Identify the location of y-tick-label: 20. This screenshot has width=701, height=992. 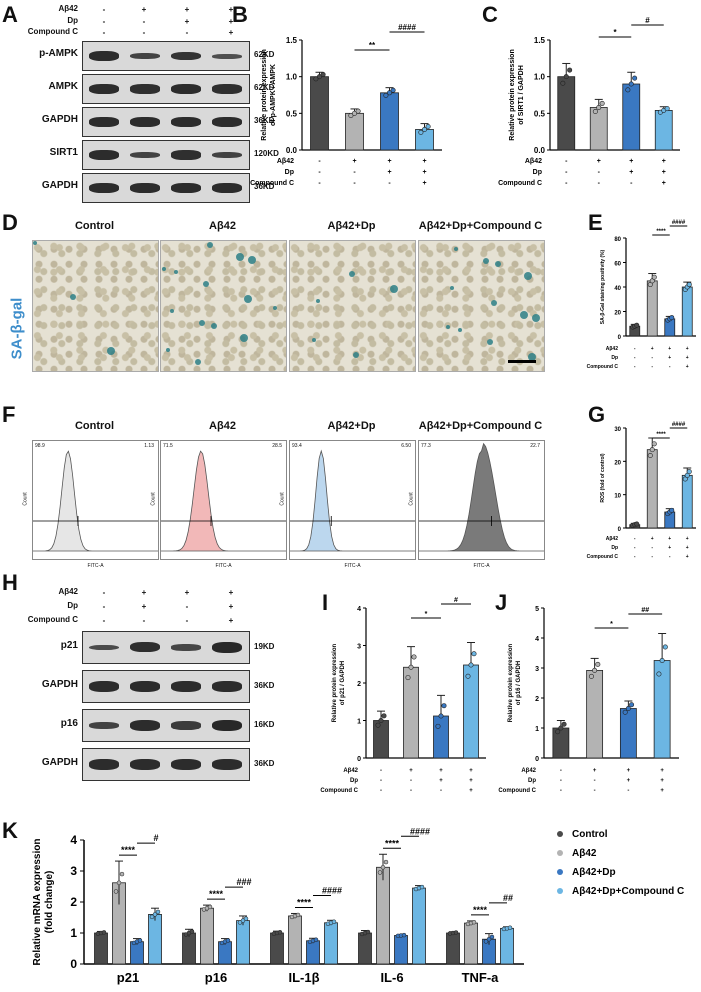
(617, 463).